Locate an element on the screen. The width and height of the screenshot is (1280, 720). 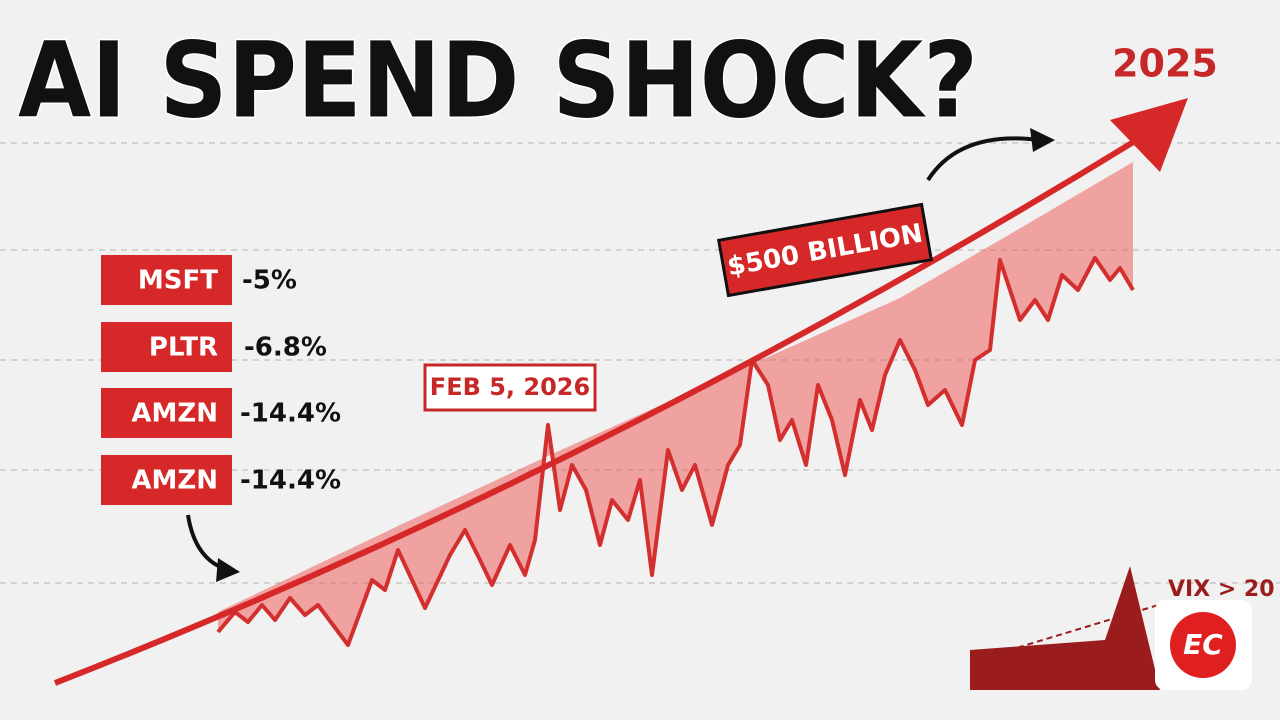
logo-circle is located at coordinates (1203, 645).